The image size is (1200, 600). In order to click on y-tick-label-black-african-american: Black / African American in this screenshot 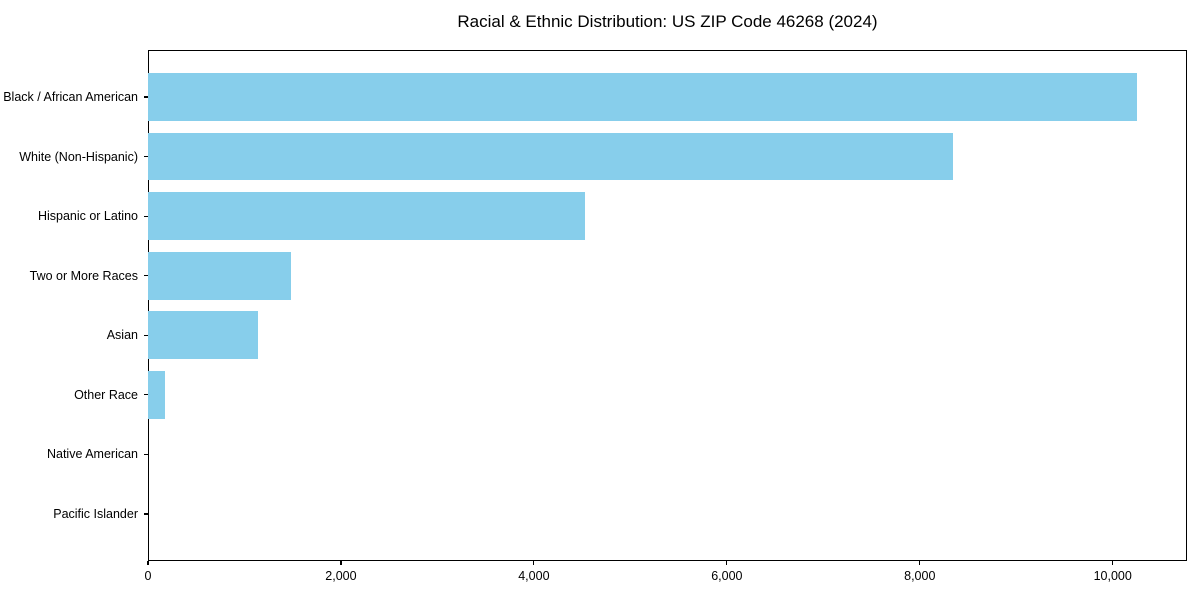, I will do `click(70, 97)`.